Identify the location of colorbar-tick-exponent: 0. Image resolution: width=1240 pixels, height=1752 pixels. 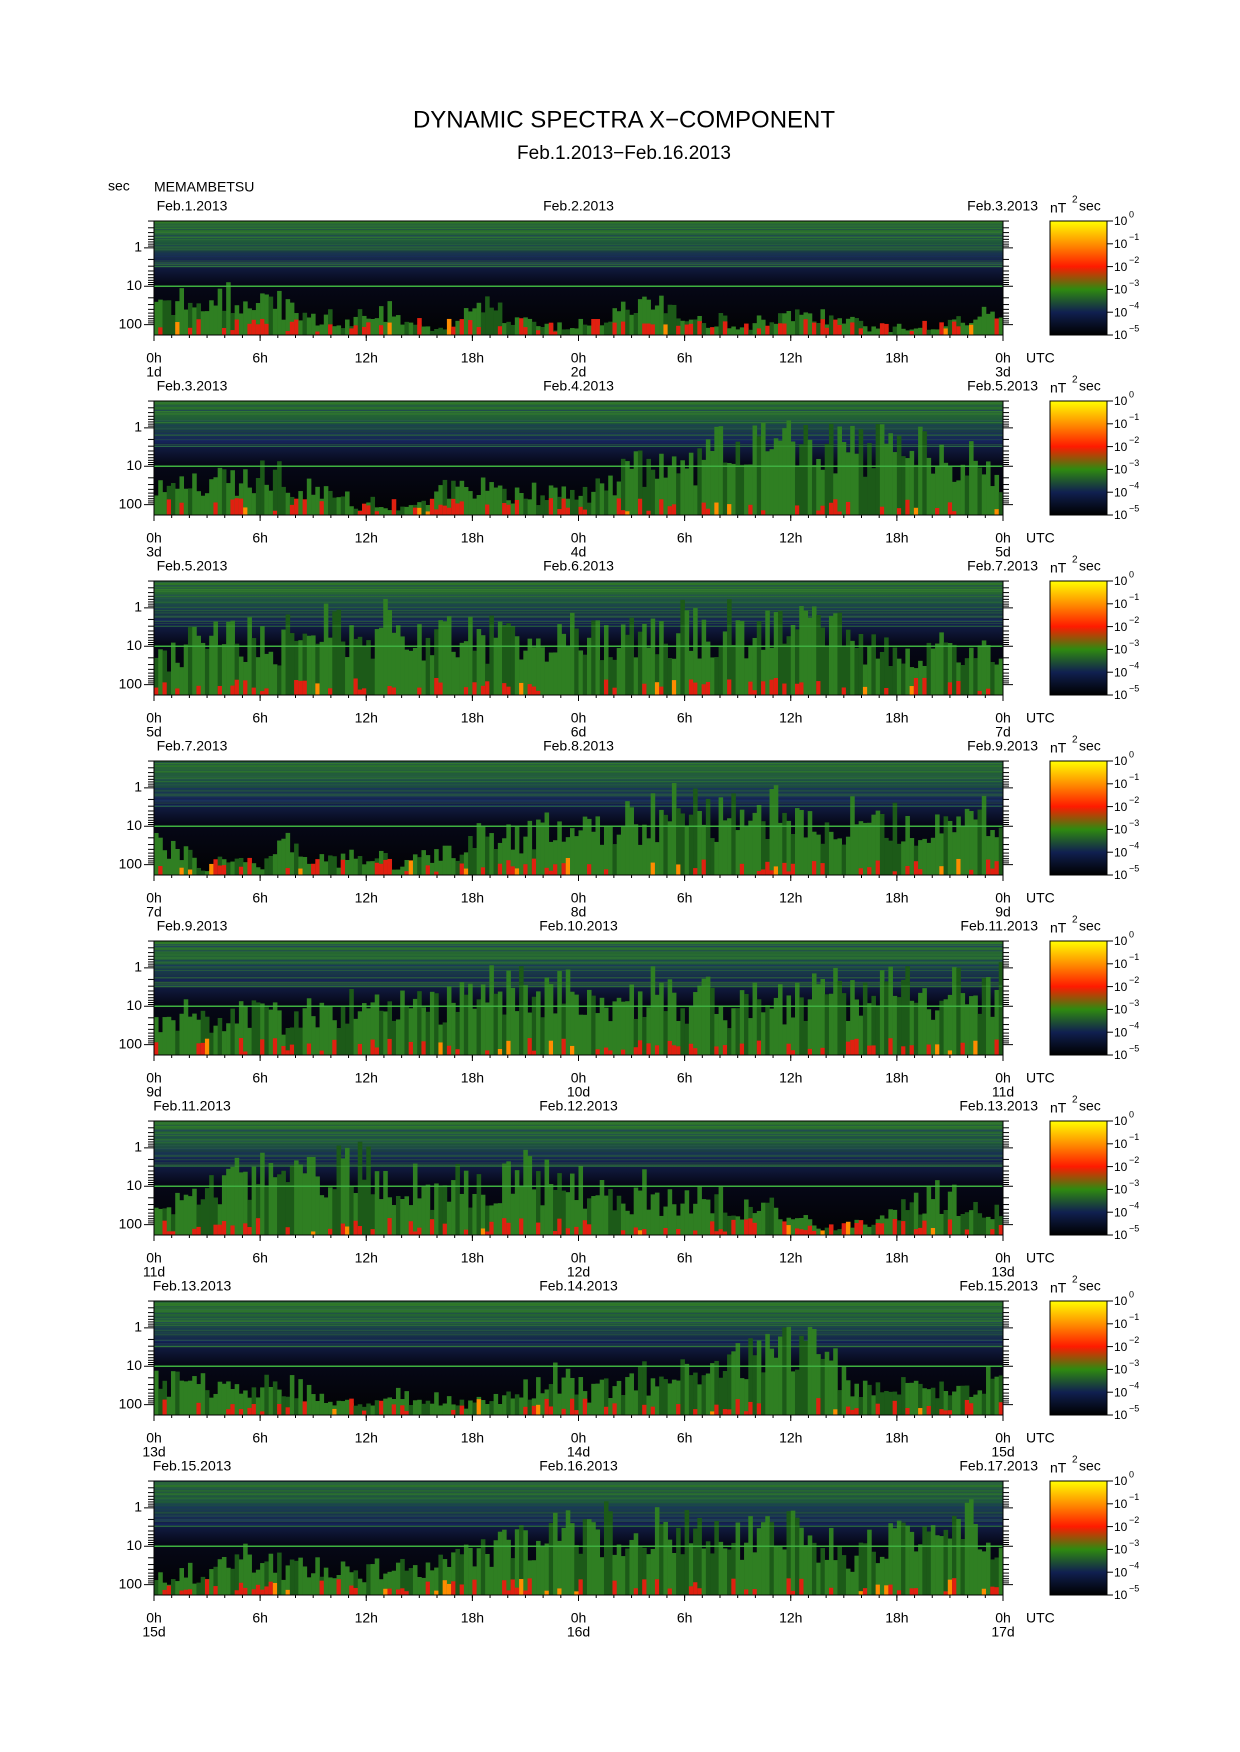
(1131, 394).